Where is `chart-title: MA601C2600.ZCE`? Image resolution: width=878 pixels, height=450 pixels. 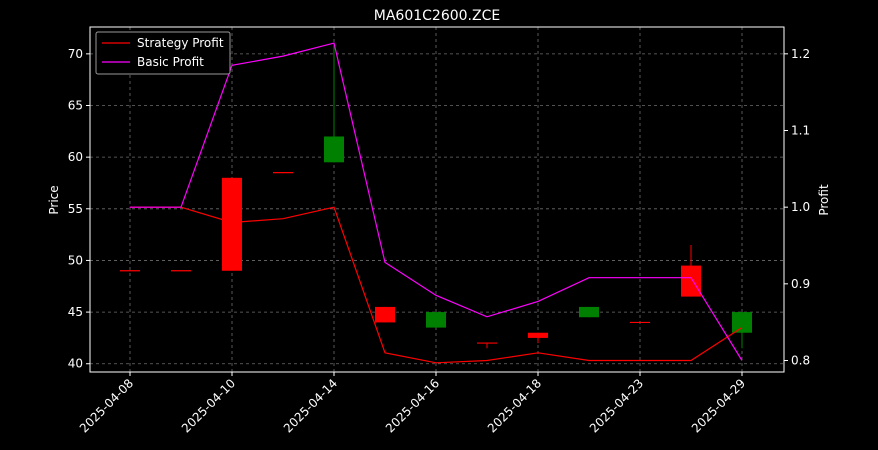 chart-title: MA601C2600.ZCE is located at coordinates (437, 16).